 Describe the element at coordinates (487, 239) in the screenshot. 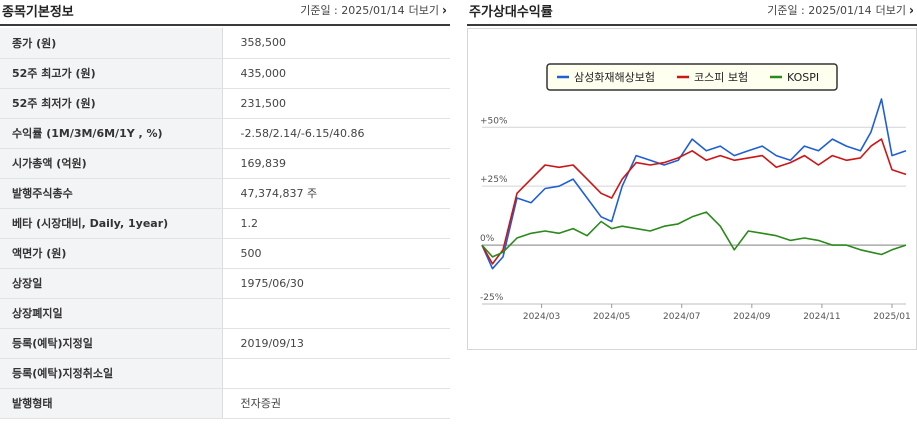

I see `y-tick-label: 0%` at that location.